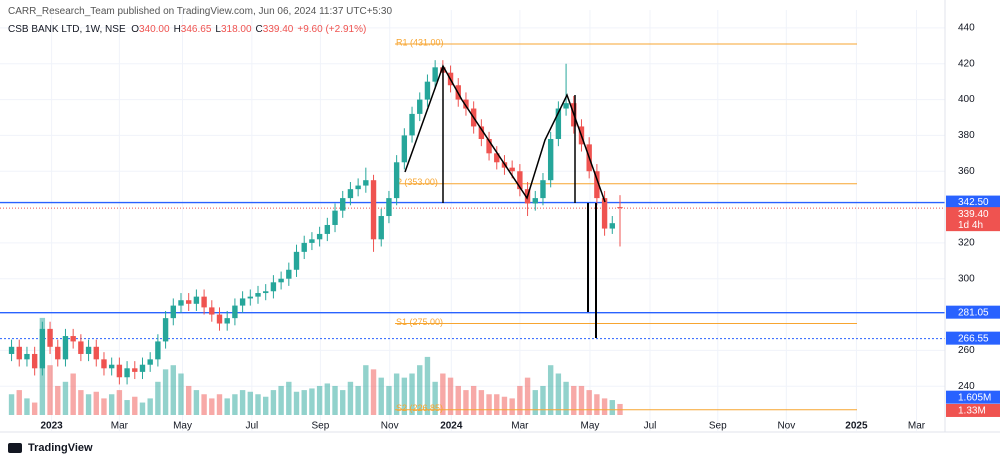 Image resolution: width=1000 pixels, height=460 pixels. I want to click on y-tick-label: 400, so click(966, 99).